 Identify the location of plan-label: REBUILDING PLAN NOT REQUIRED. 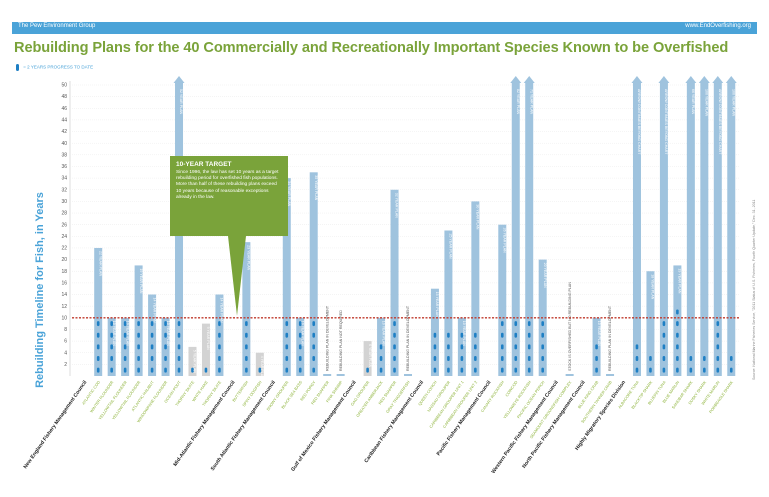
(341, 340).